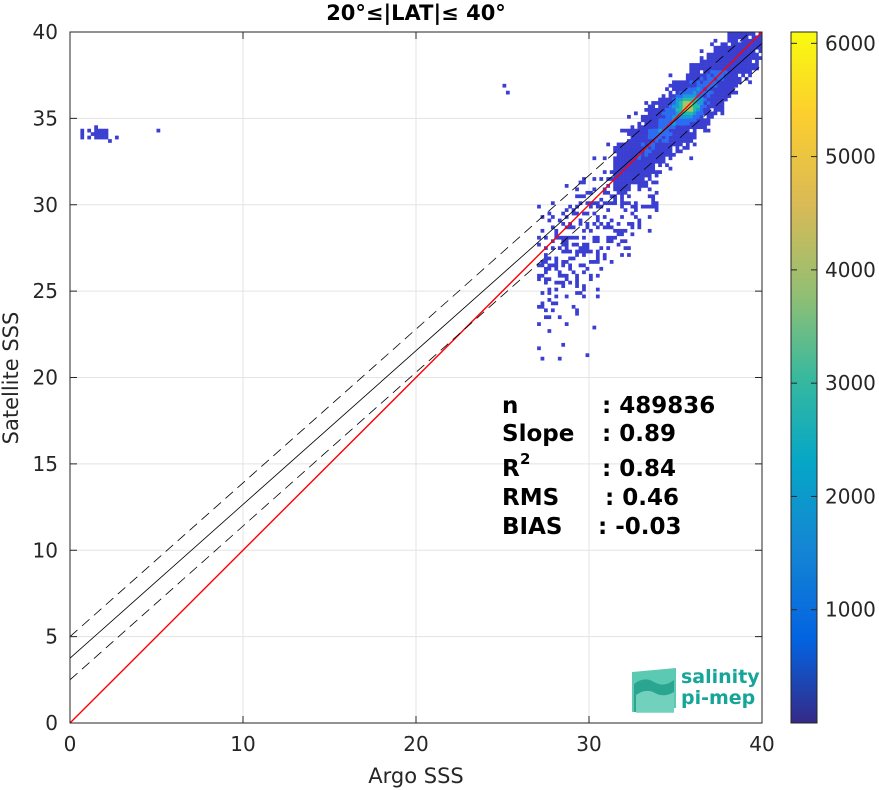 This screenshot has height=790, width=879. I want to click on x-tick-label: 30, so click(588, 744).